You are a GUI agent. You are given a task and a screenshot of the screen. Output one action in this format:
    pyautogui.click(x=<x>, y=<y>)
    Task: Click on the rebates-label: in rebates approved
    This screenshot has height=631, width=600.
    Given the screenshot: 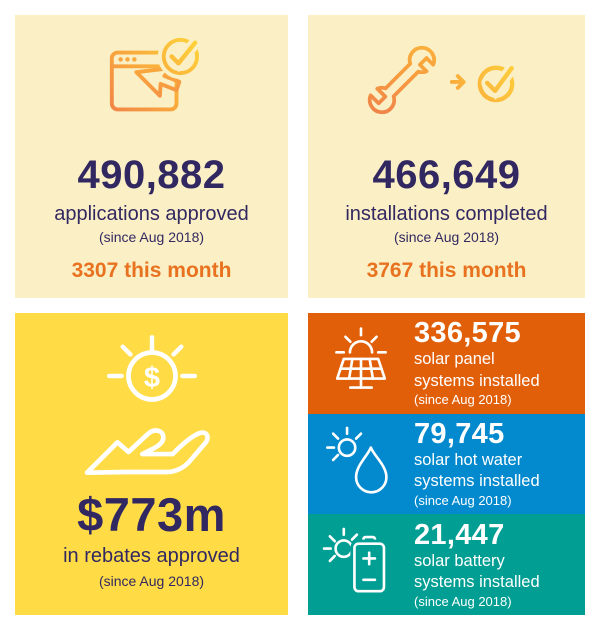 What is the action you would take?
    pyautogui.click(x=151, y=556)
    